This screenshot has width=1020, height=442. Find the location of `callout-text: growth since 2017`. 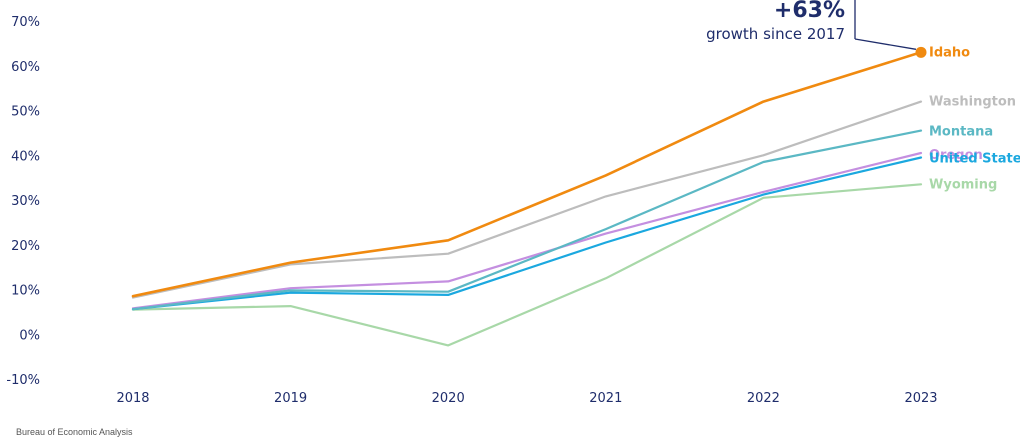

callout-text: growth since 2017 is located at coordinates (775, 34).